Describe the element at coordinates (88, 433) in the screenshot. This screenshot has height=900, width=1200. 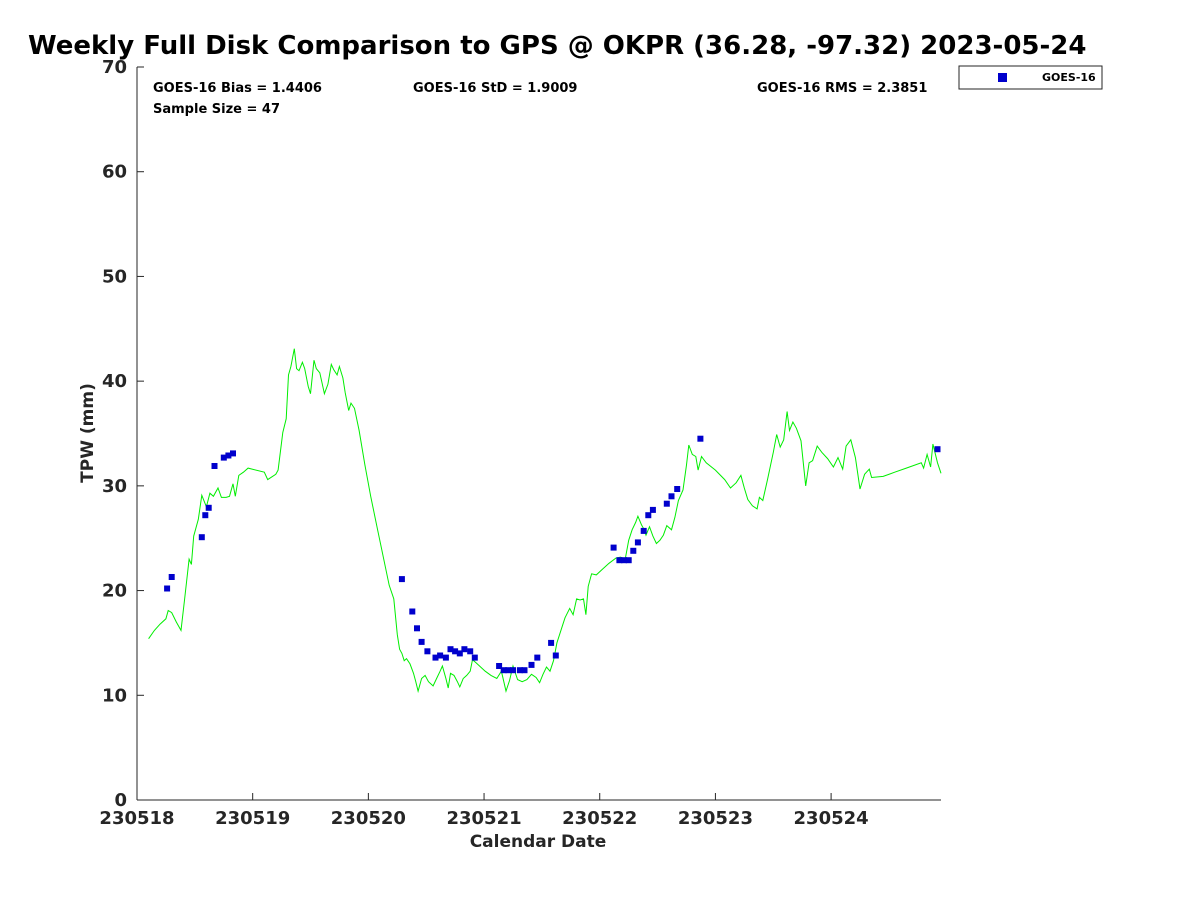
I see `y-axis-label: TPW (mm)` at that location.